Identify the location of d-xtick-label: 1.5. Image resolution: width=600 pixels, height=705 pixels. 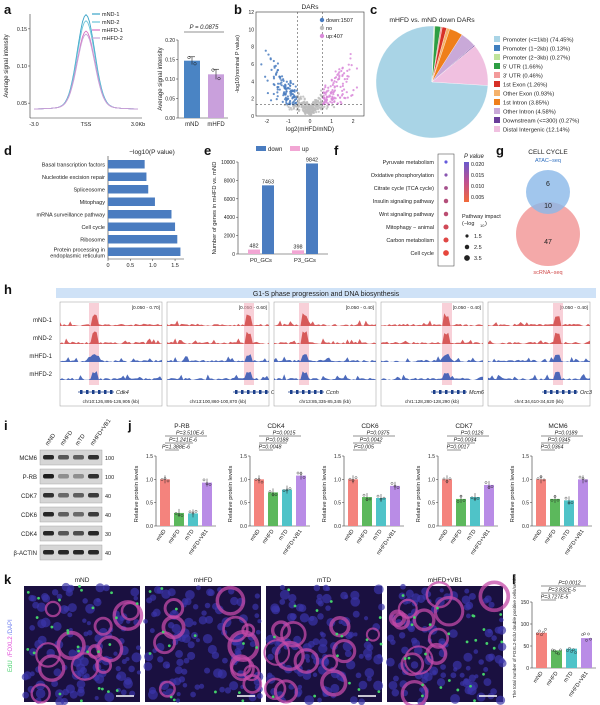
(175, 266).